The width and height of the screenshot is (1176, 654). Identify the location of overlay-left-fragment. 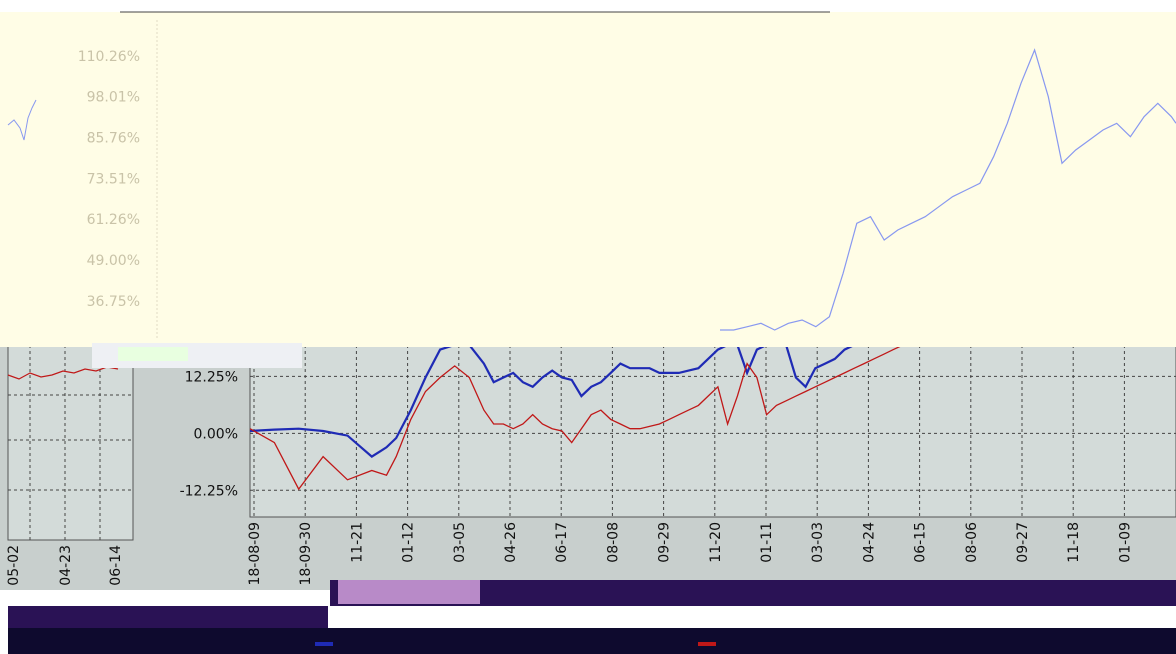
(22, 120).